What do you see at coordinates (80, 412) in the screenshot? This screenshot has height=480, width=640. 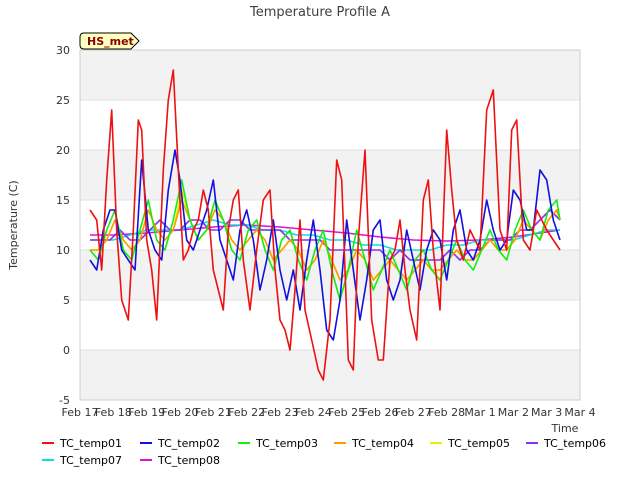 I see `x-tick-label: Feb 17` at bounding box center [80, 412].